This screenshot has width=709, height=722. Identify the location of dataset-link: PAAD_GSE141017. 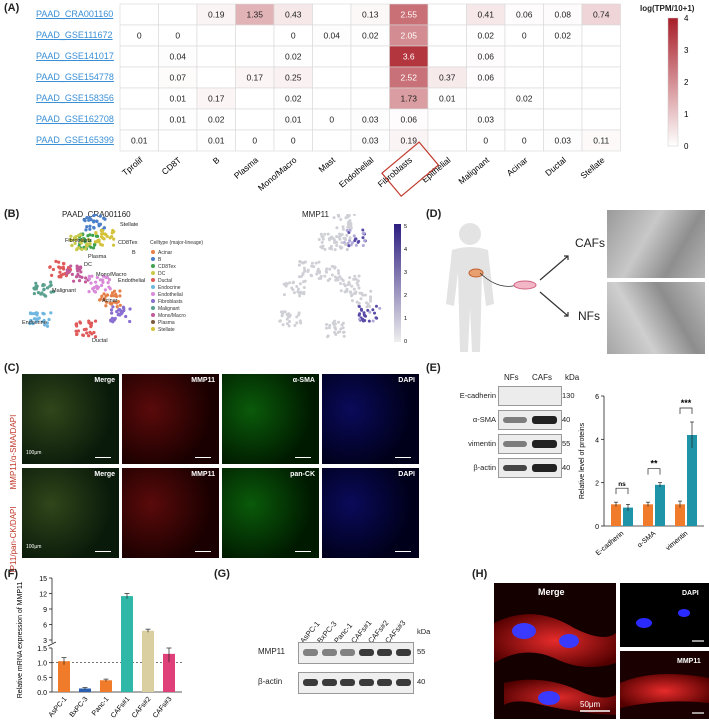
(75, 56).